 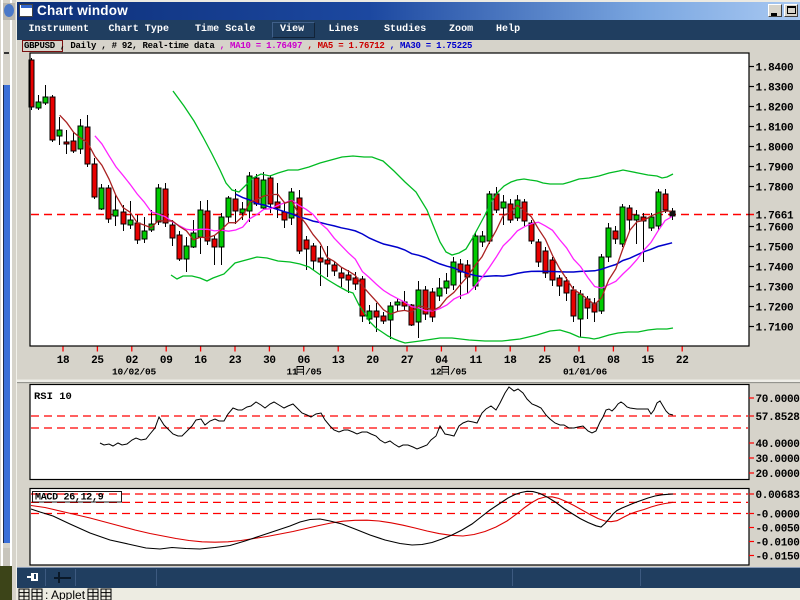 I want to click on svg-text: 20, so click(x=372, y=361).